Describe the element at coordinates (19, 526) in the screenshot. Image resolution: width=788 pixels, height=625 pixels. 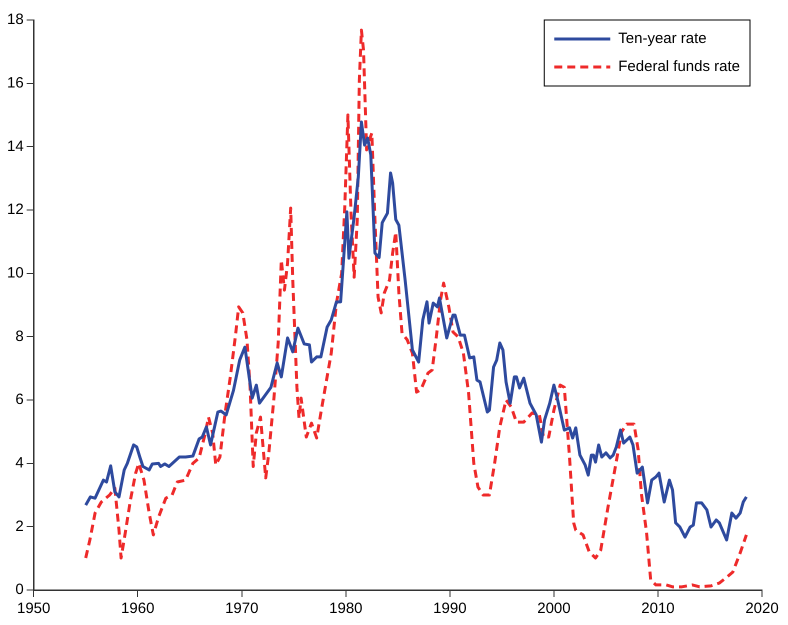
I see `y-tick-label: 2` at that location.